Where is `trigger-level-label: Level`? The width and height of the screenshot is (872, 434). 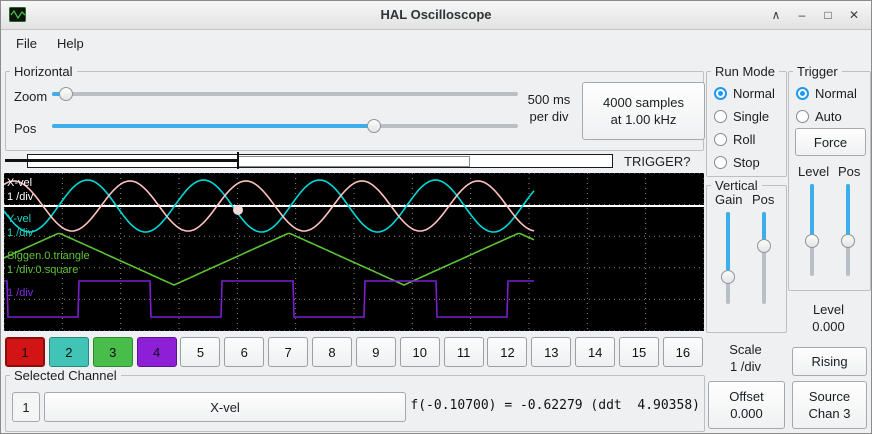
trigger-level-label: Level is located at coordinates (814, 171).